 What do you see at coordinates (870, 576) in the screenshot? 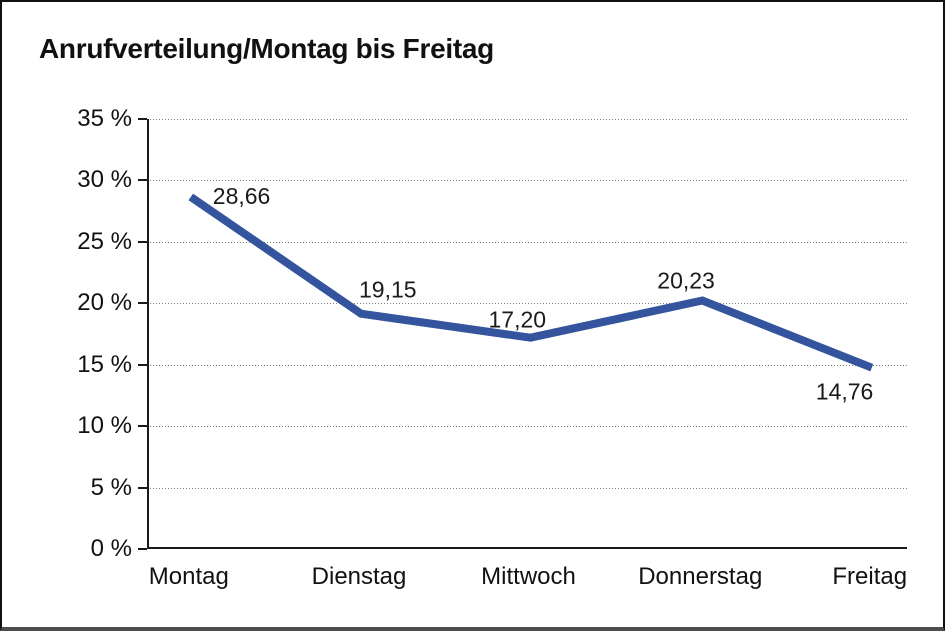
I see `x-axis-label-freitag: Freitag` at bounding box center [870, 576].